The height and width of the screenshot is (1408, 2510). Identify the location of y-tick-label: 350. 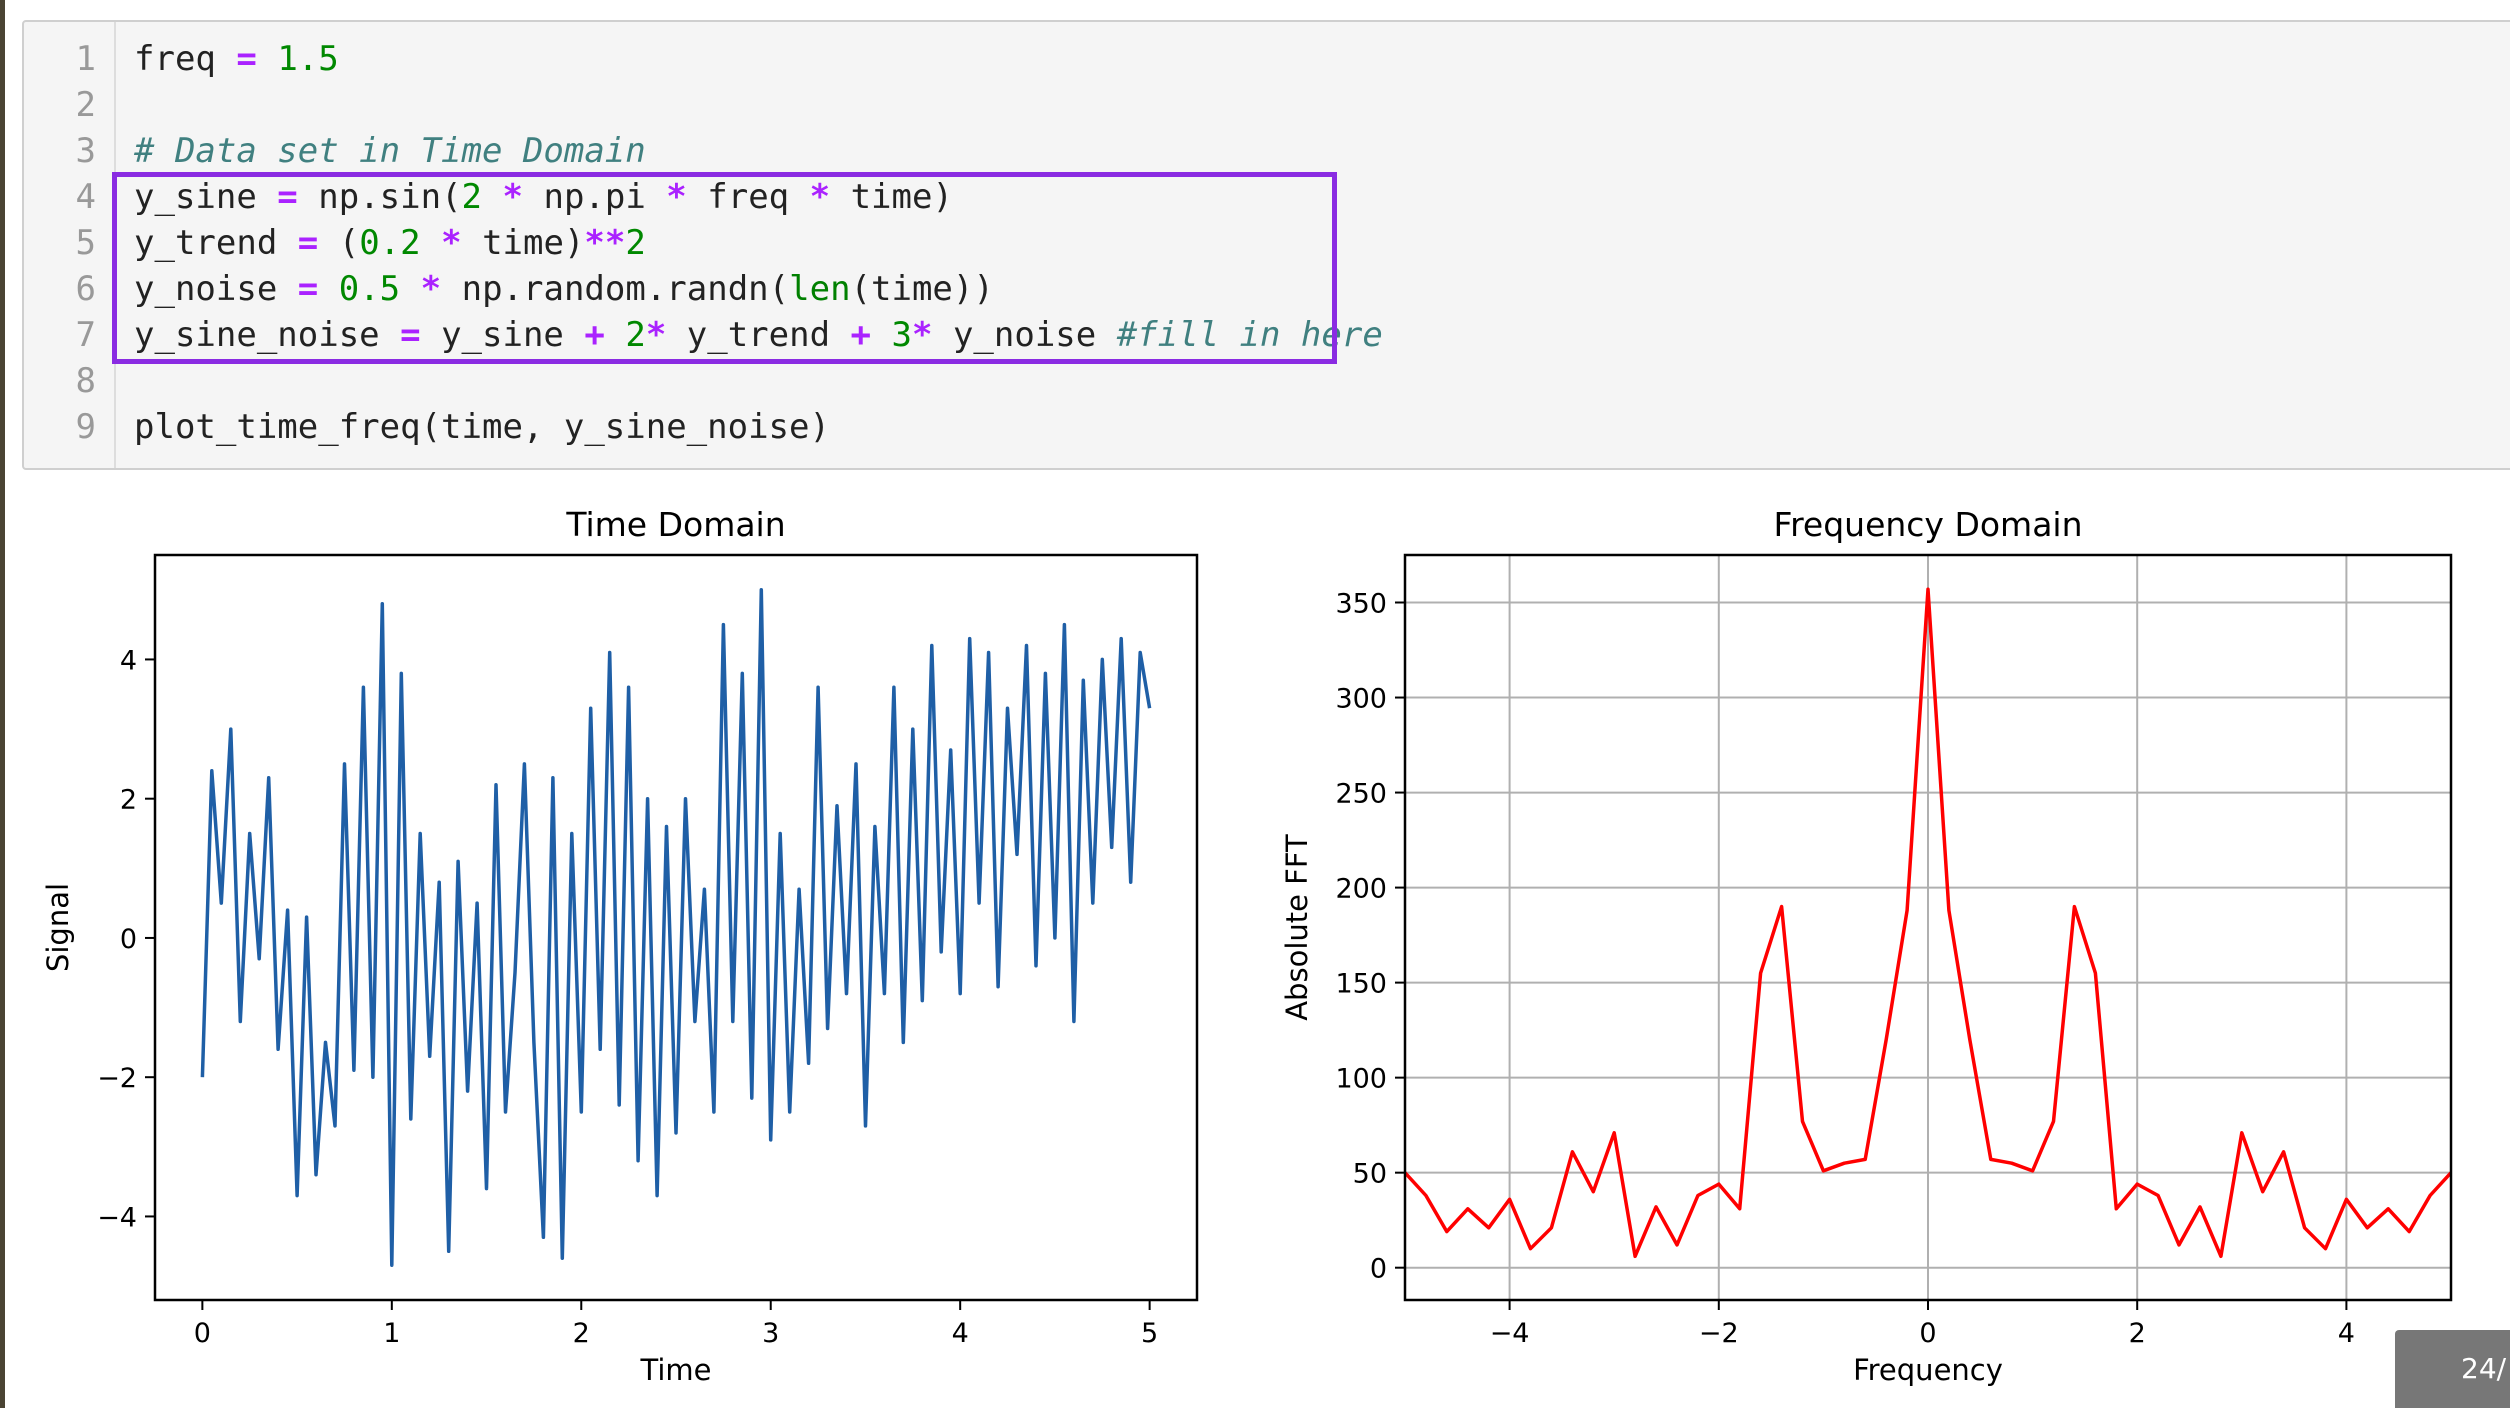
(1361, 604).